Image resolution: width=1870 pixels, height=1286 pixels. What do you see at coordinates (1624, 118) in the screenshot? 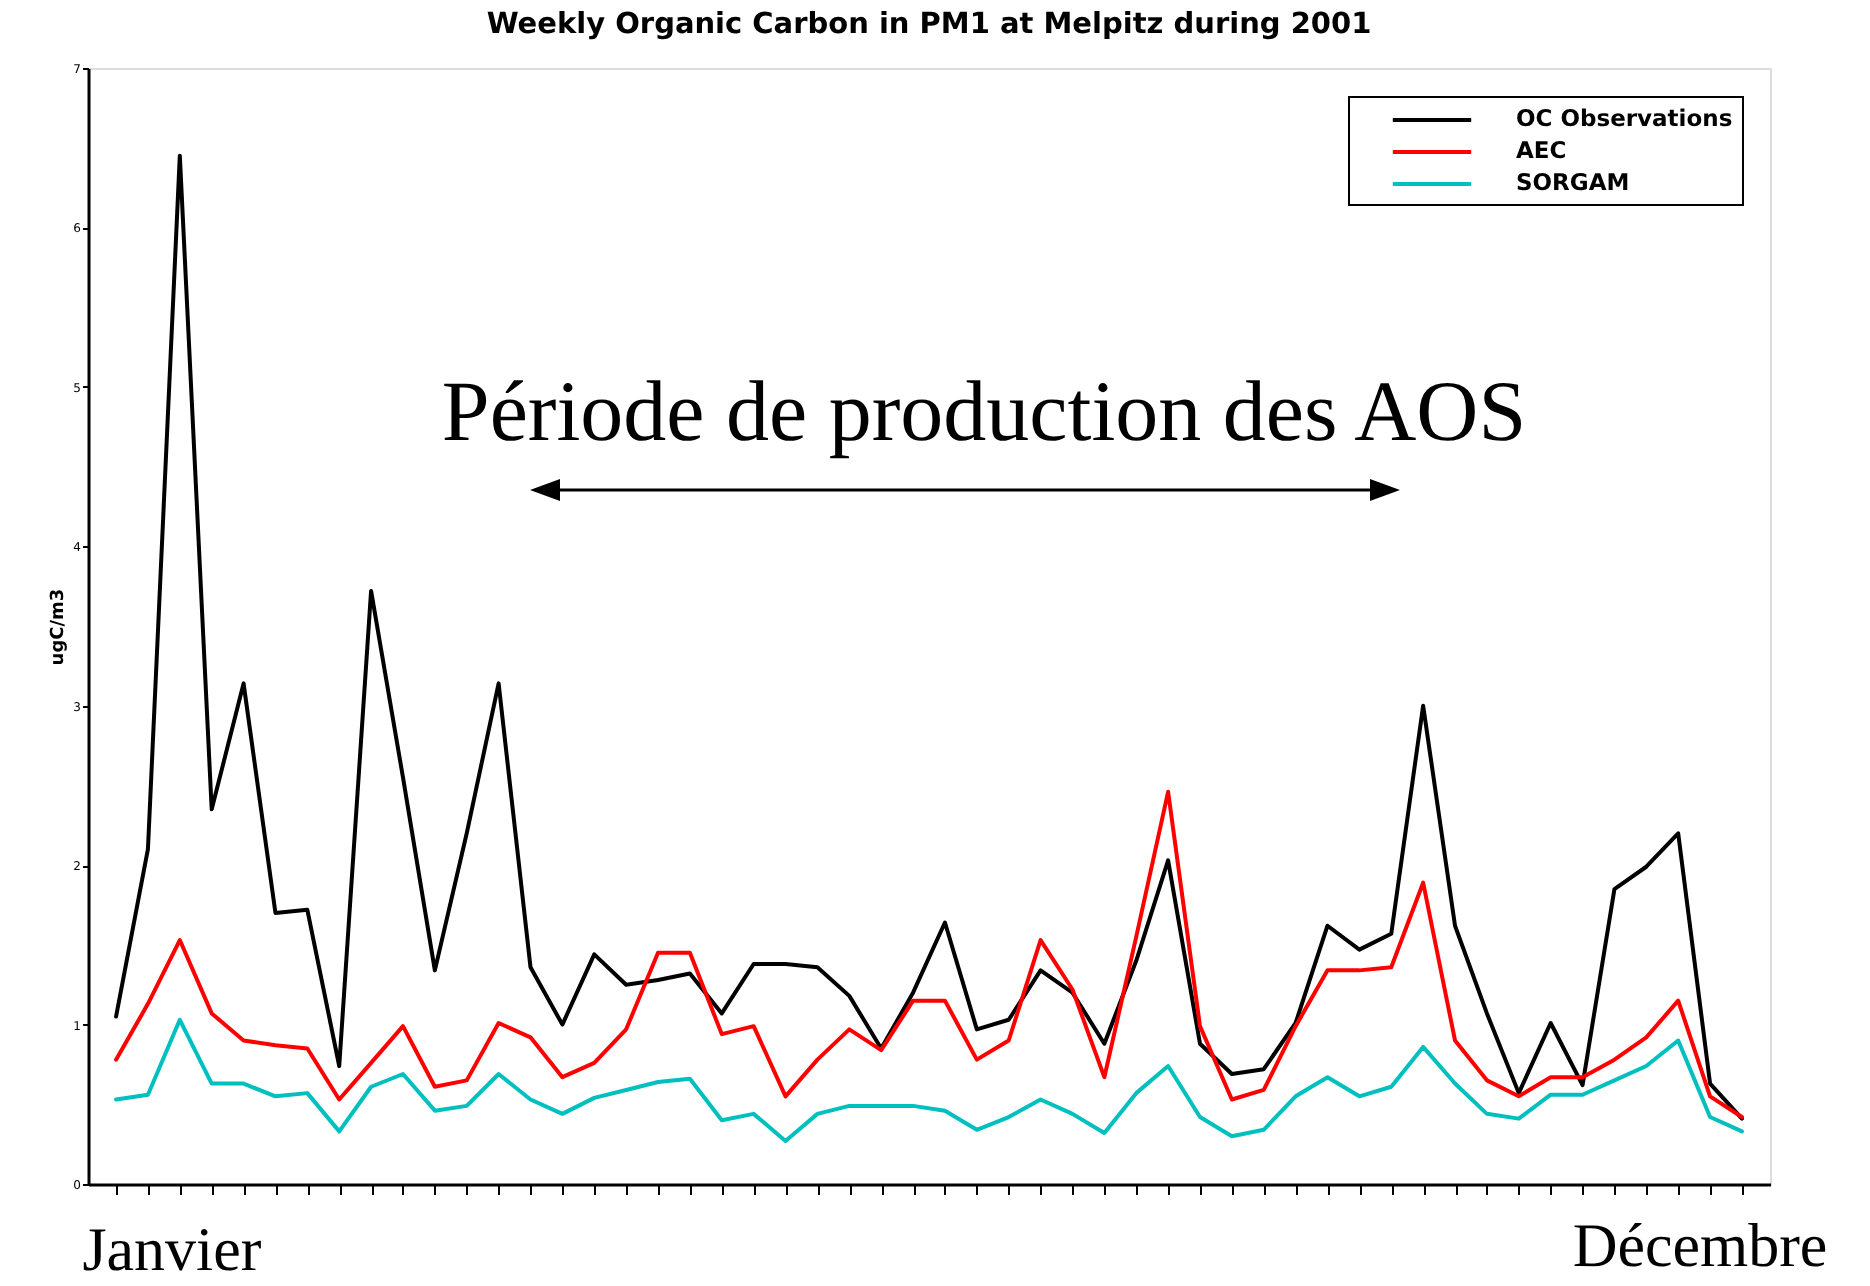
I see `legend-label: OC Observations` at bounding box center [1624, 118].